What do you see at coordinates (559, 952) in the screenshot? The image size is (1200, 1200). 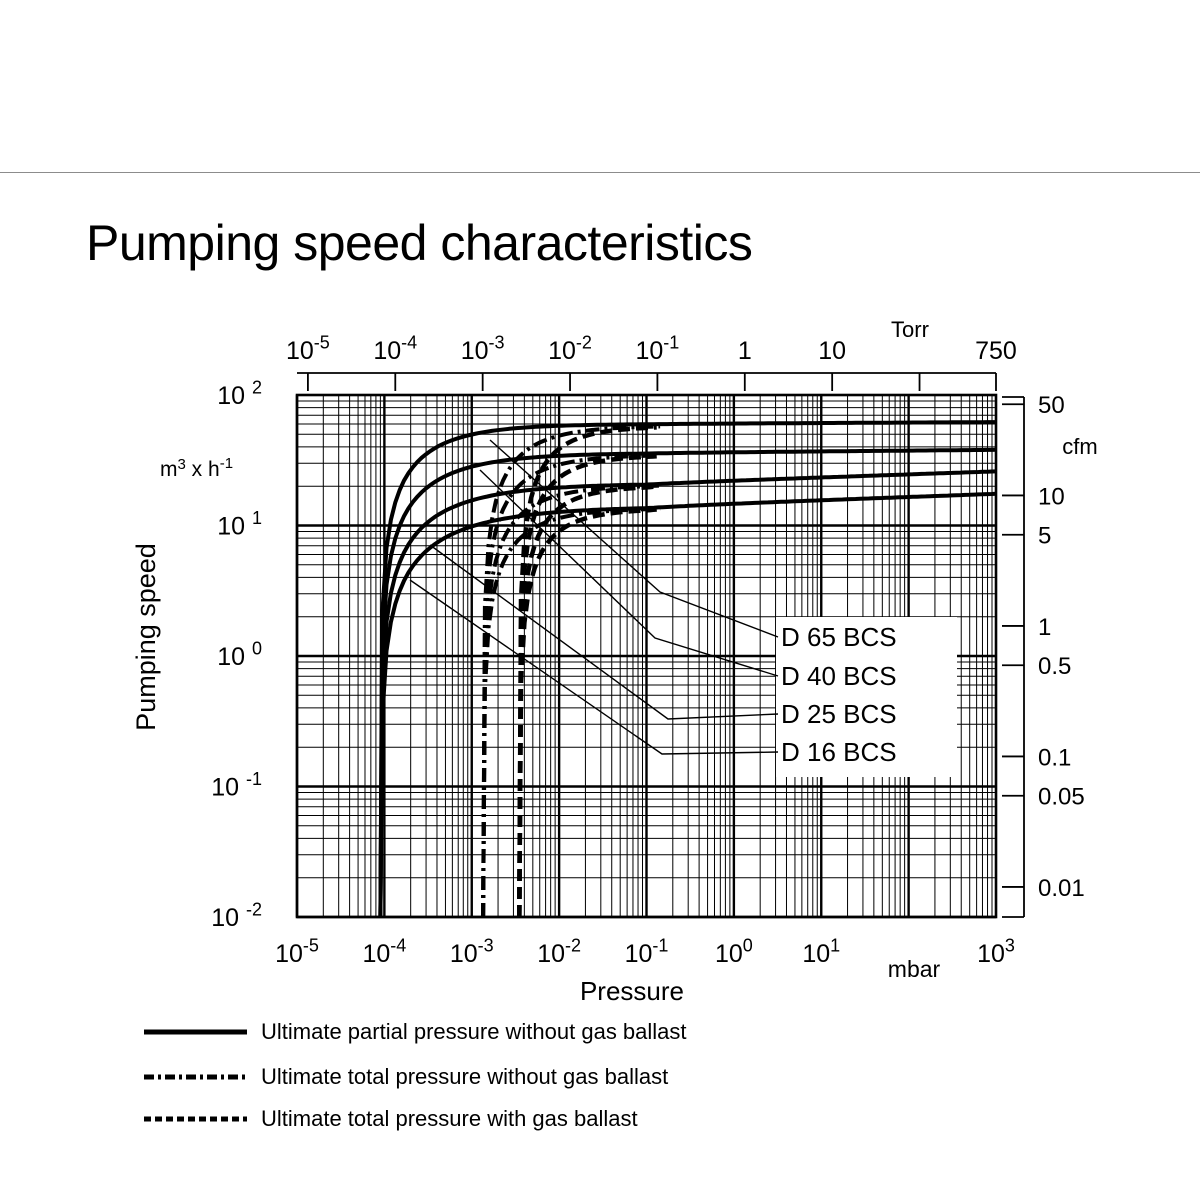 I see `x-tick-label: 10⁻²` at bounding box center [559, 952].